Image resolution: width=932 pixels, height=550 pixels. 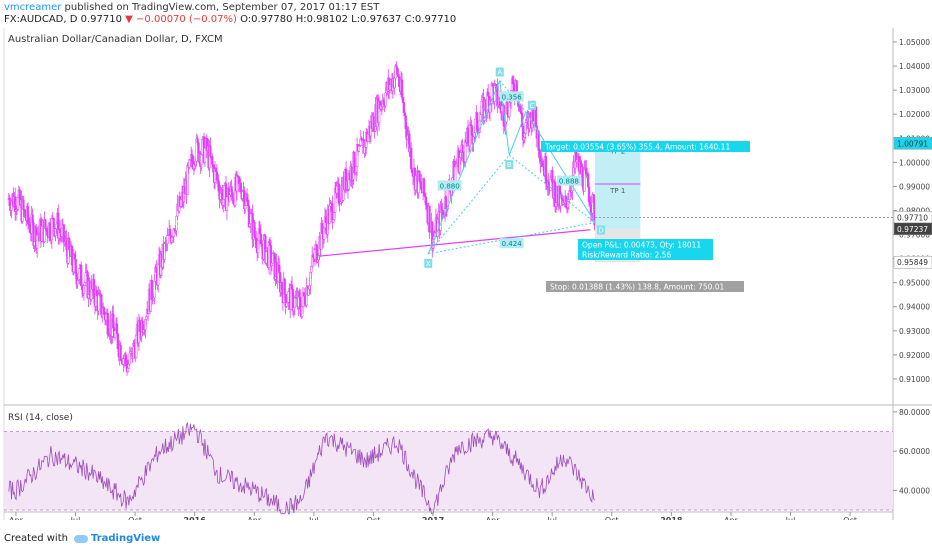 I want to click on ratio-label: 0.880, so click(x=450, y=186).